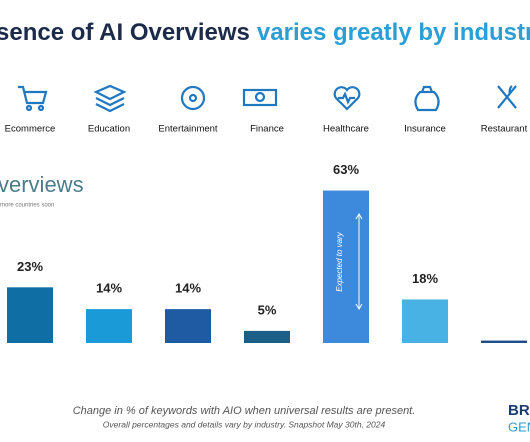 This screenshot has width=530, height=442. I want to click on icons, so click(267, 98).